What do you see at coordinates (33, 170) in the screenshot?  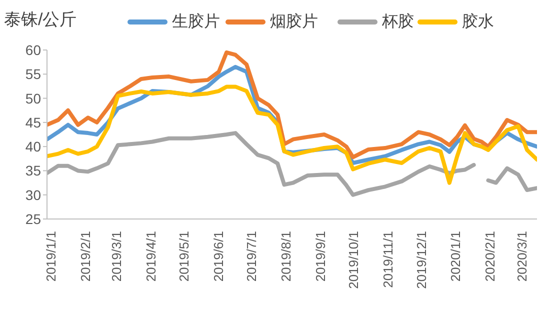 I see `y-tick-label: 35` at bounding box center [33, 170].